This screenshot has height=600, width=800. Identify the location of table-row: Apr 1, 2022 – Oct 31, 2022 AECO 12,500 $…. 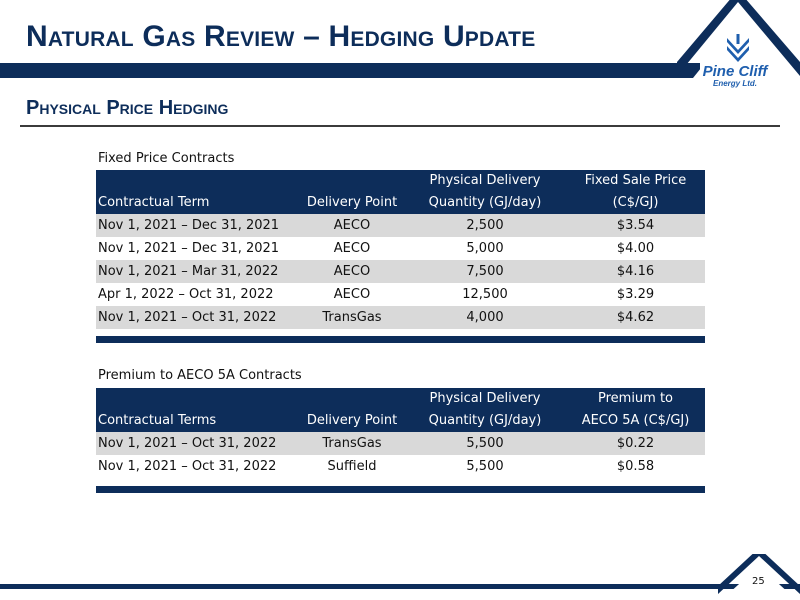
(400, 294).